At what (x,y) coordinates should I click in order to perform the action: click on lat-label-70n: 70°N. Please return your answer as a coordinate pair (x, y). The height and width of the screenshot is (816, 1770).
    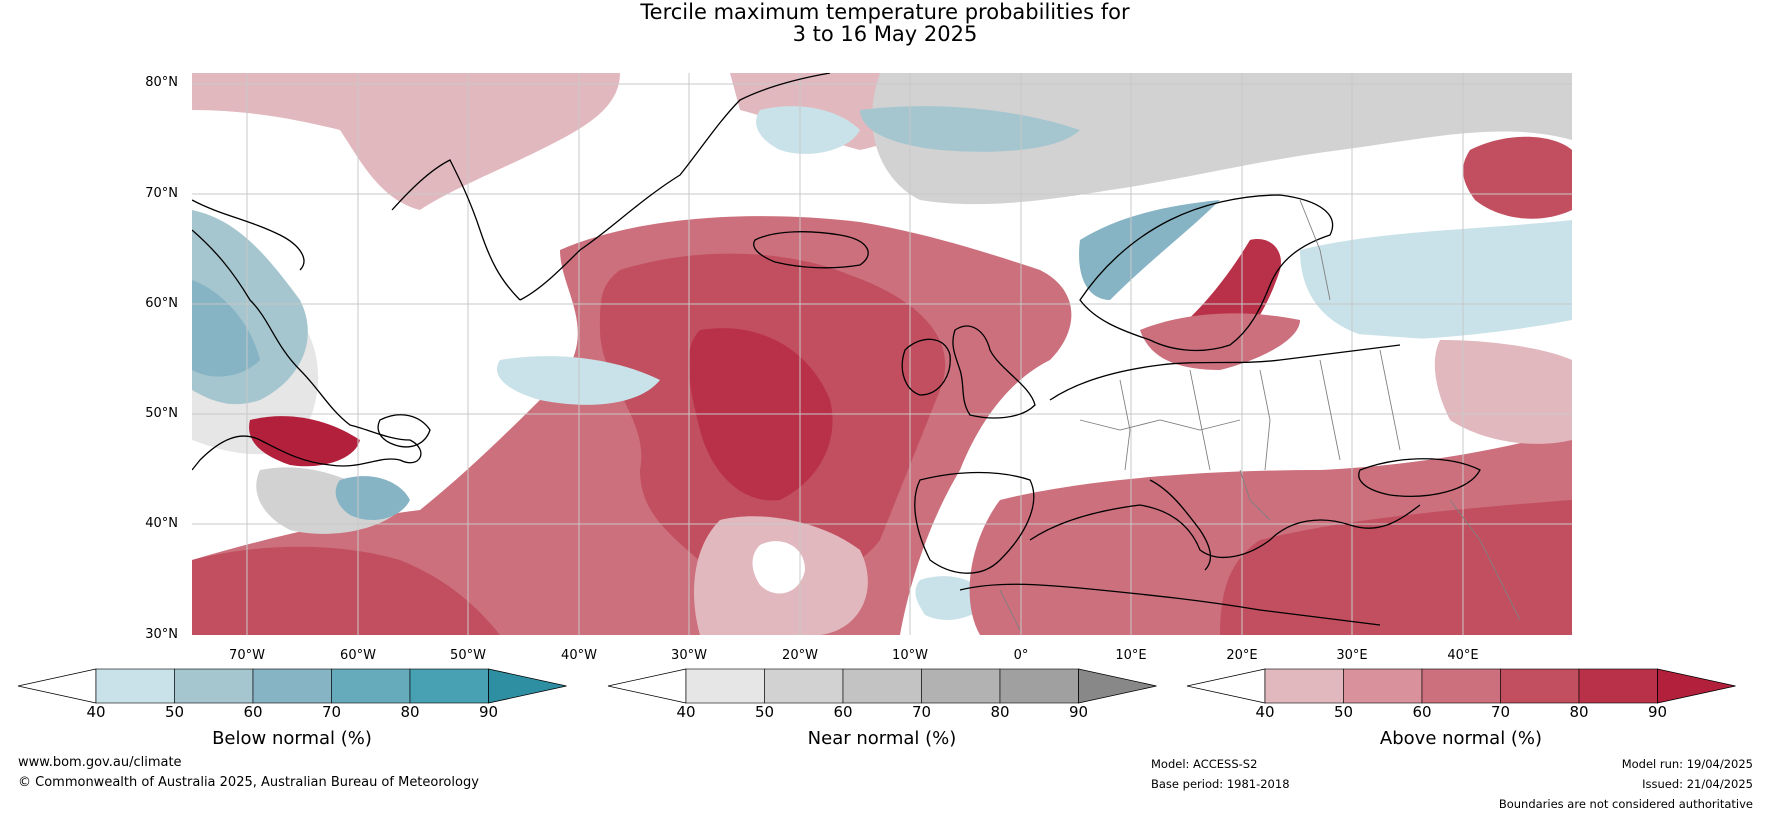
    Looking at the image, I should click on (161, 193).